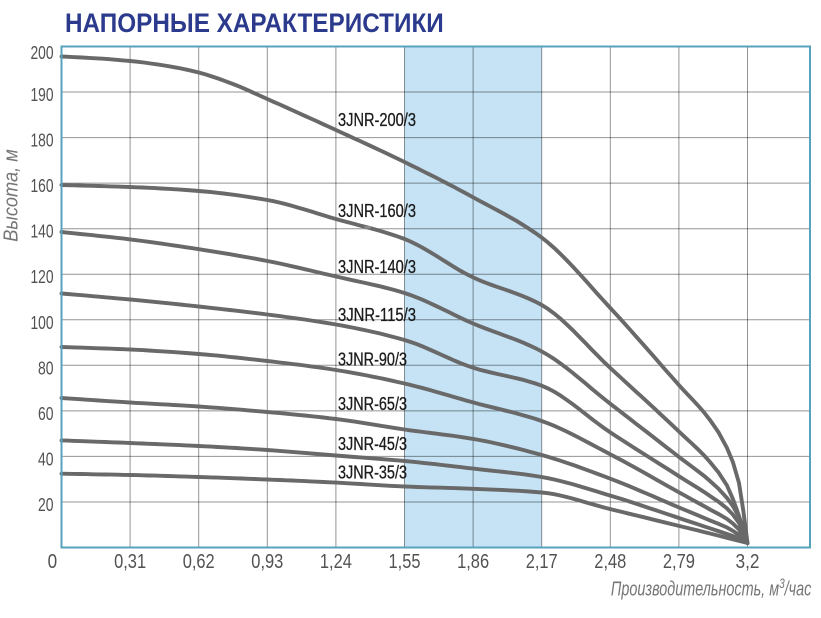 Image resolution: width=821 pixels, height=618 pixels. I want to click on svg-text: 0,62, so click(199, 562).